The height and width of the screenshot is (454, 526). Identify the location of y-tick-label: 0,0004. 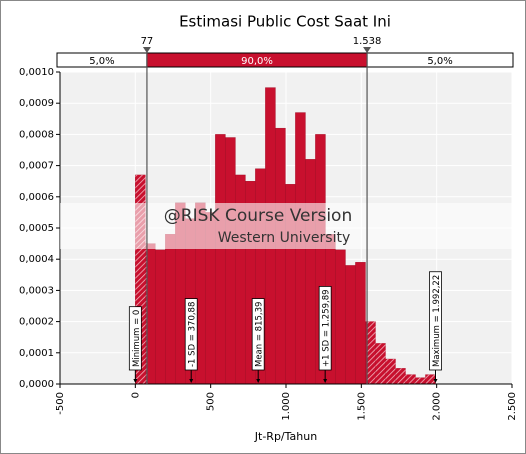
(36, 259).